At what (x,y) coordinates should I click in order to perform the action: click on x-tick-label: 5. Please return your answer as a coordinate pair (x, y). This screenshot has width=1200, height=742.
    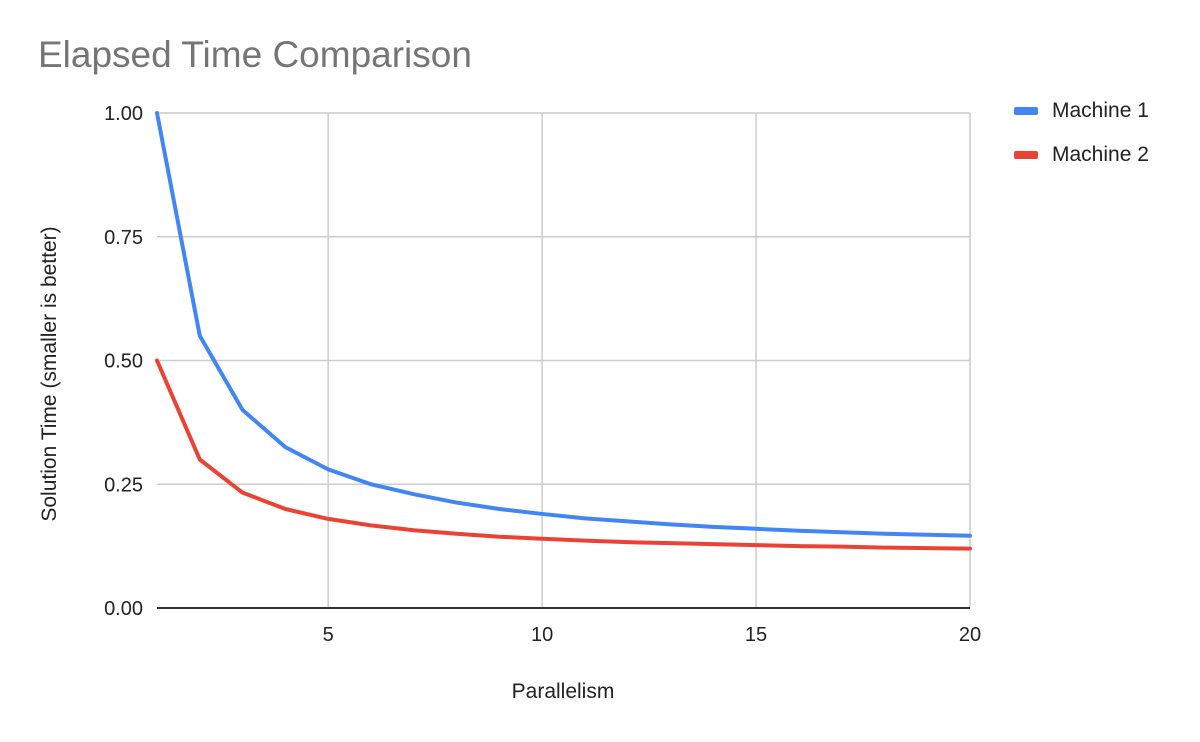
    Looking at the image, I should click on (328, 635).